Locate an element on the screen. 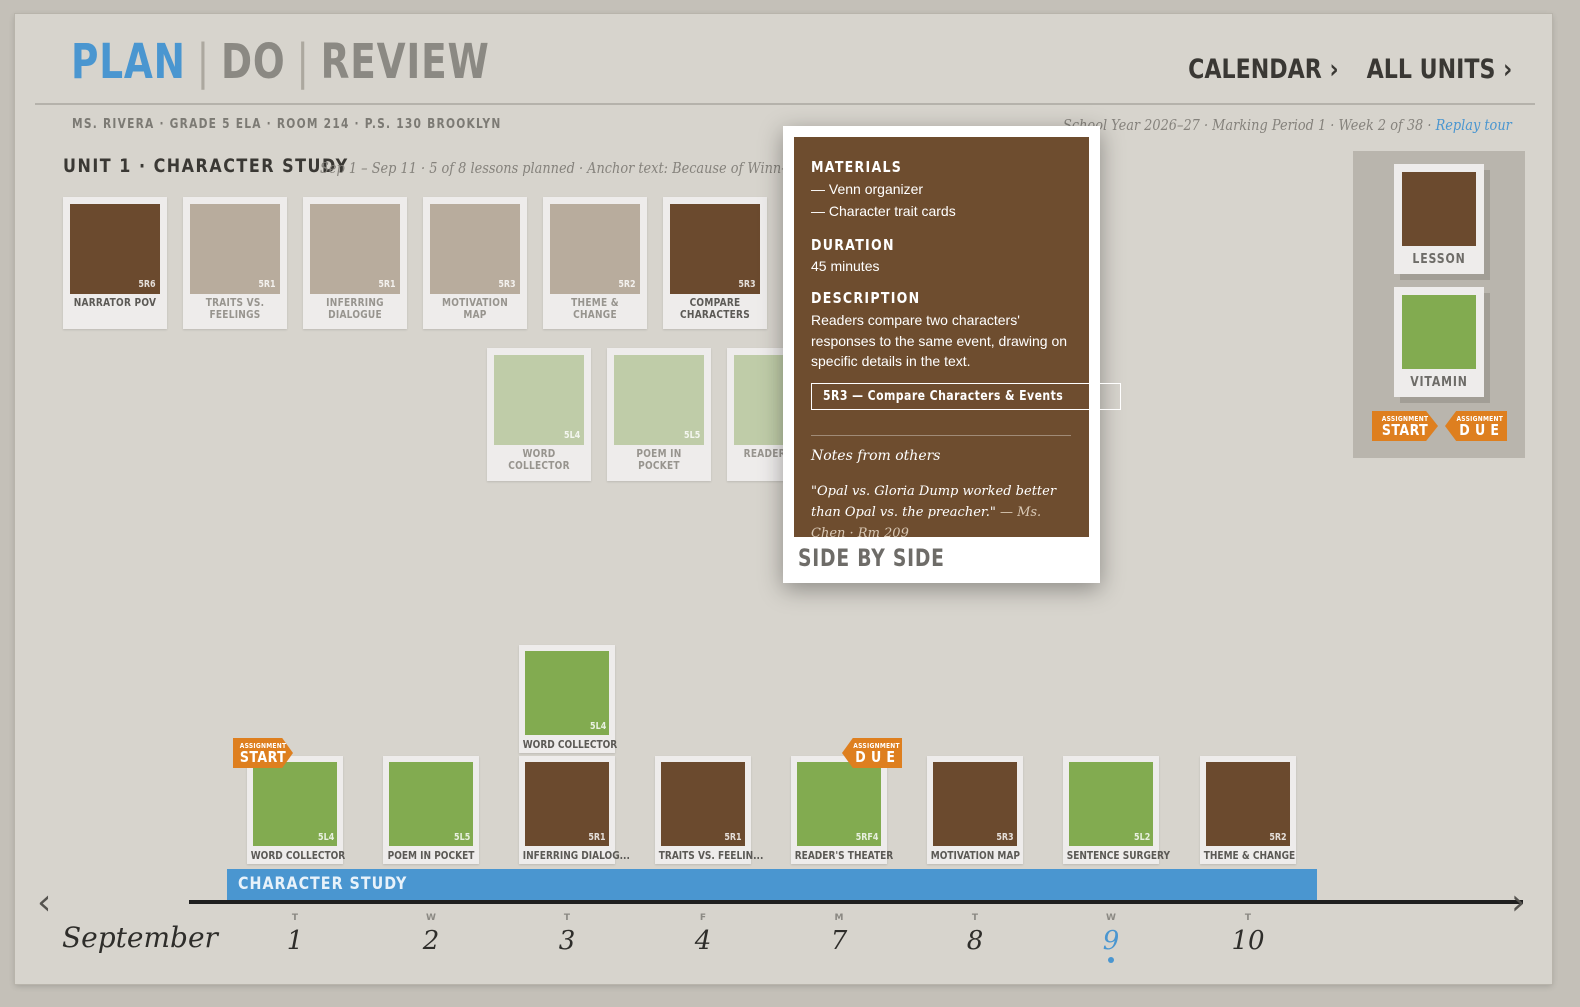 The image size is (1580, 1007). calendar-link: CALENDAR › is located at coordinates (1263, 69).